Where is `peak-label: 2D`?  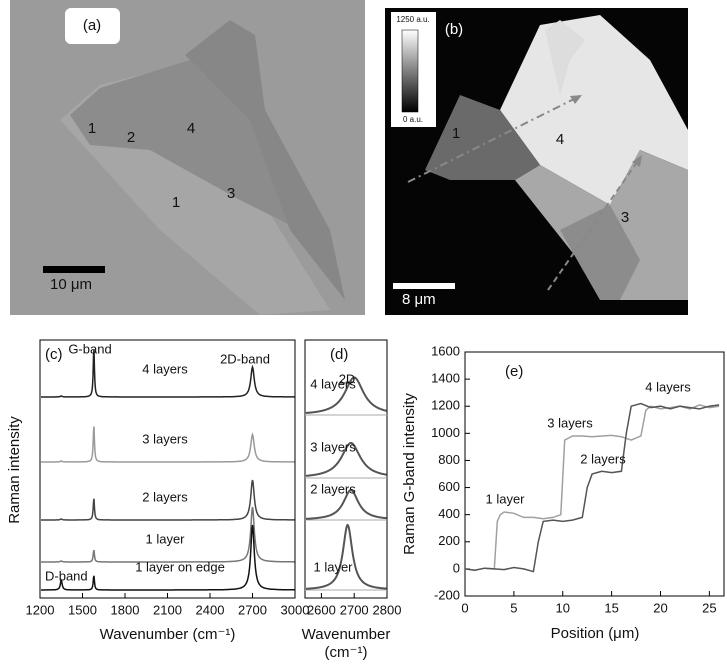
peak-label: 2D is located at coordinates (347, 378).